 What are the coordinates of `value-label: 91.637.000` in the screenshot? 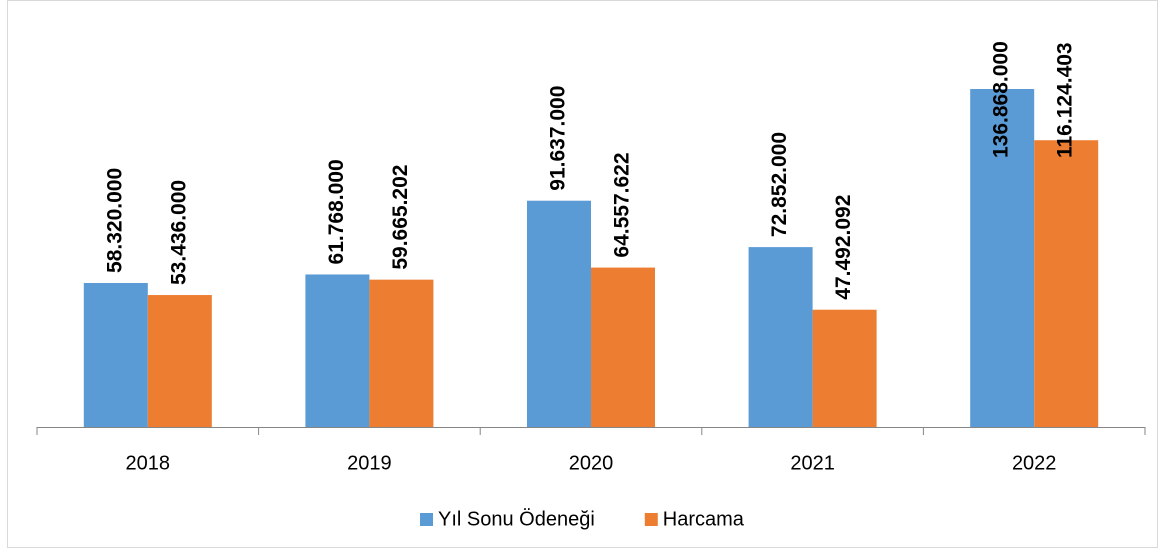 It's located at (558, 138).